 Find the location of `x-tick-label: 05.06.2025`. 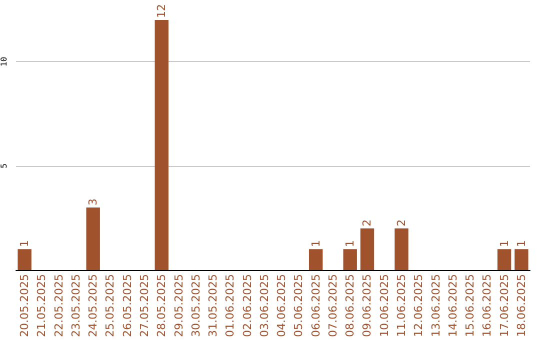

x-tick-label: 05.06.2025 is located at coordinates (299, 305).